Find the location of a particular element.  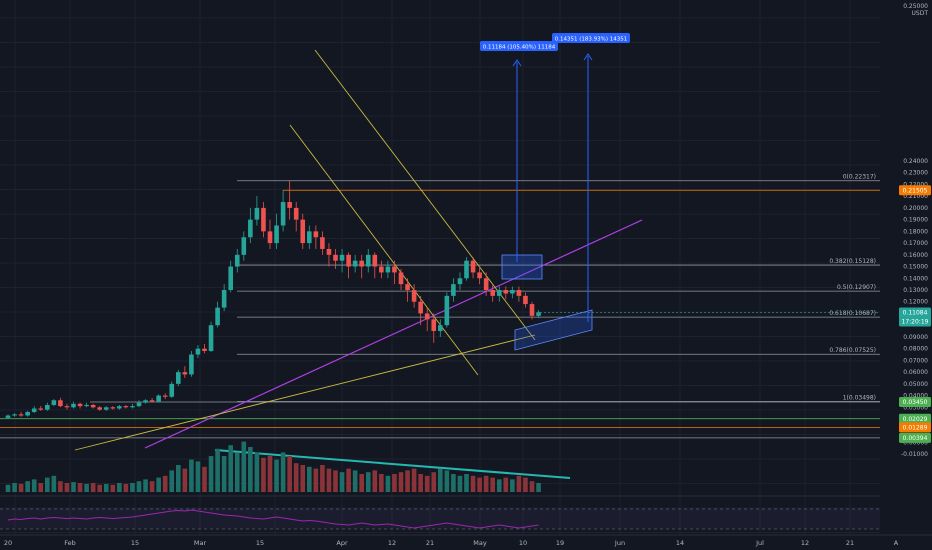

rsi-pane: 80.0040.00 is located at coordinates (464, 512).